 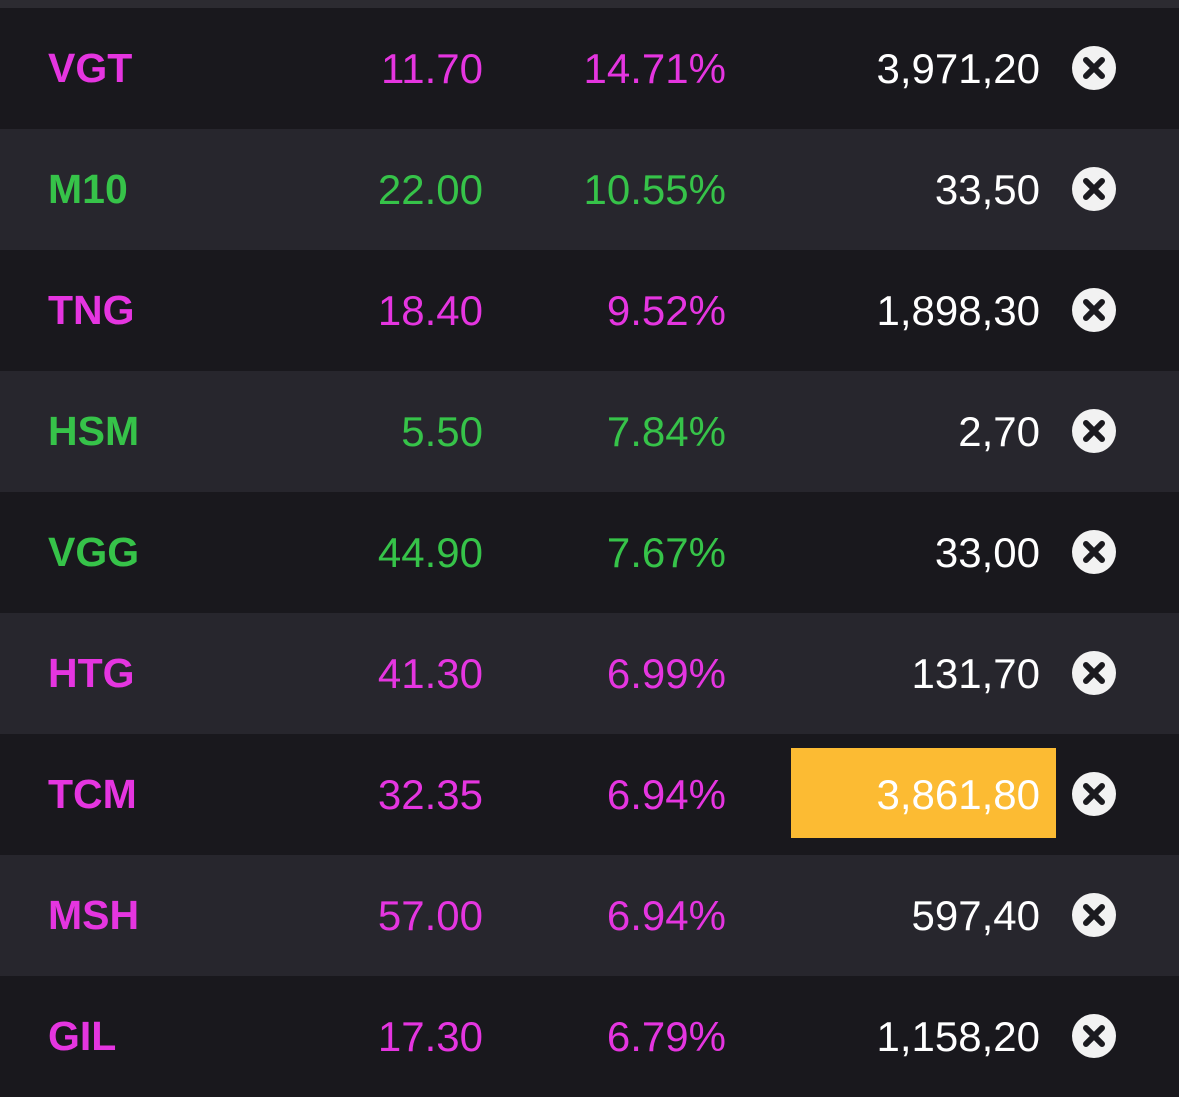 What do you see at coordinates (958, 68) in the screenshot?
I see `stock-volume: 3,971,20` at bounding box center [958, 68].